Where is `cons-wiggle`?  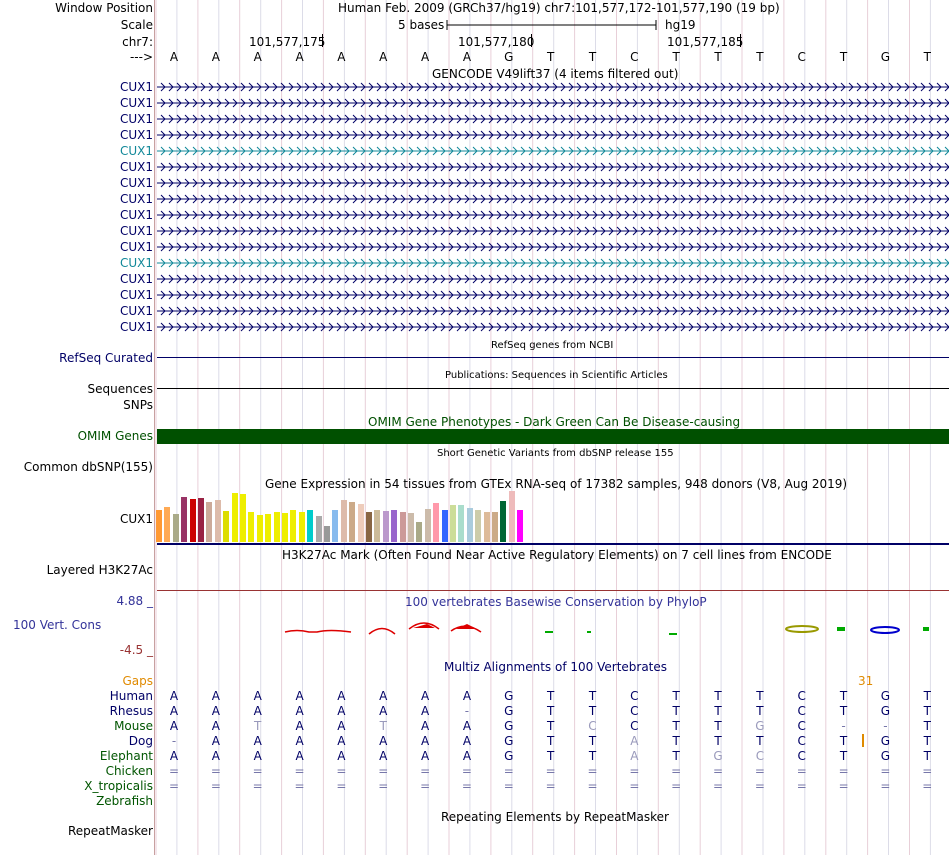 cons-wiggle is located at coordinates (553, 630).